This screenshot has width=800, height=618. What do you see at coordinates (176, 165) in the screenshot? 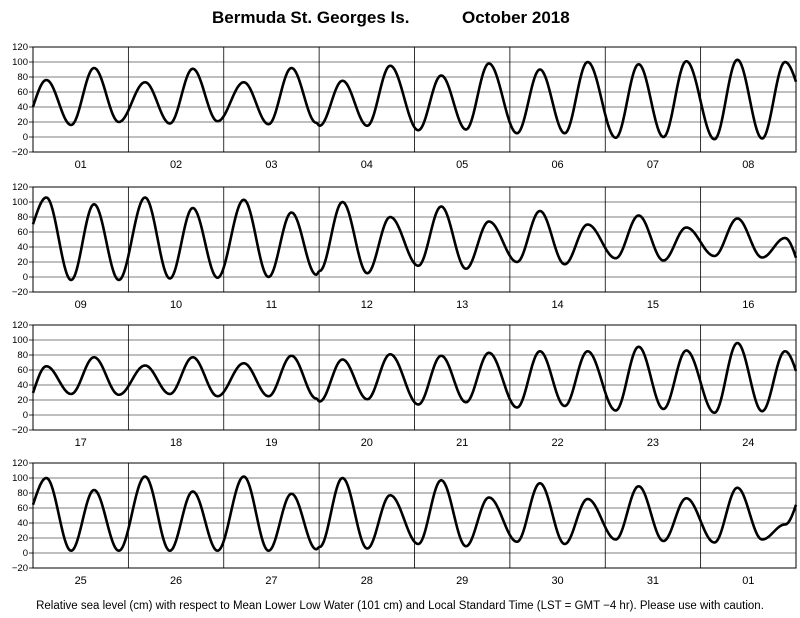
I see `day-label: 02` at bounding box center [176, 165].